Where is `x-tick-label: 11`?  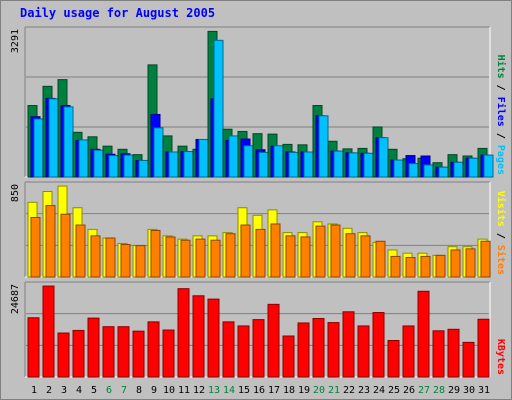 x-tick-label: 11 is located at coordinates (184, 390).